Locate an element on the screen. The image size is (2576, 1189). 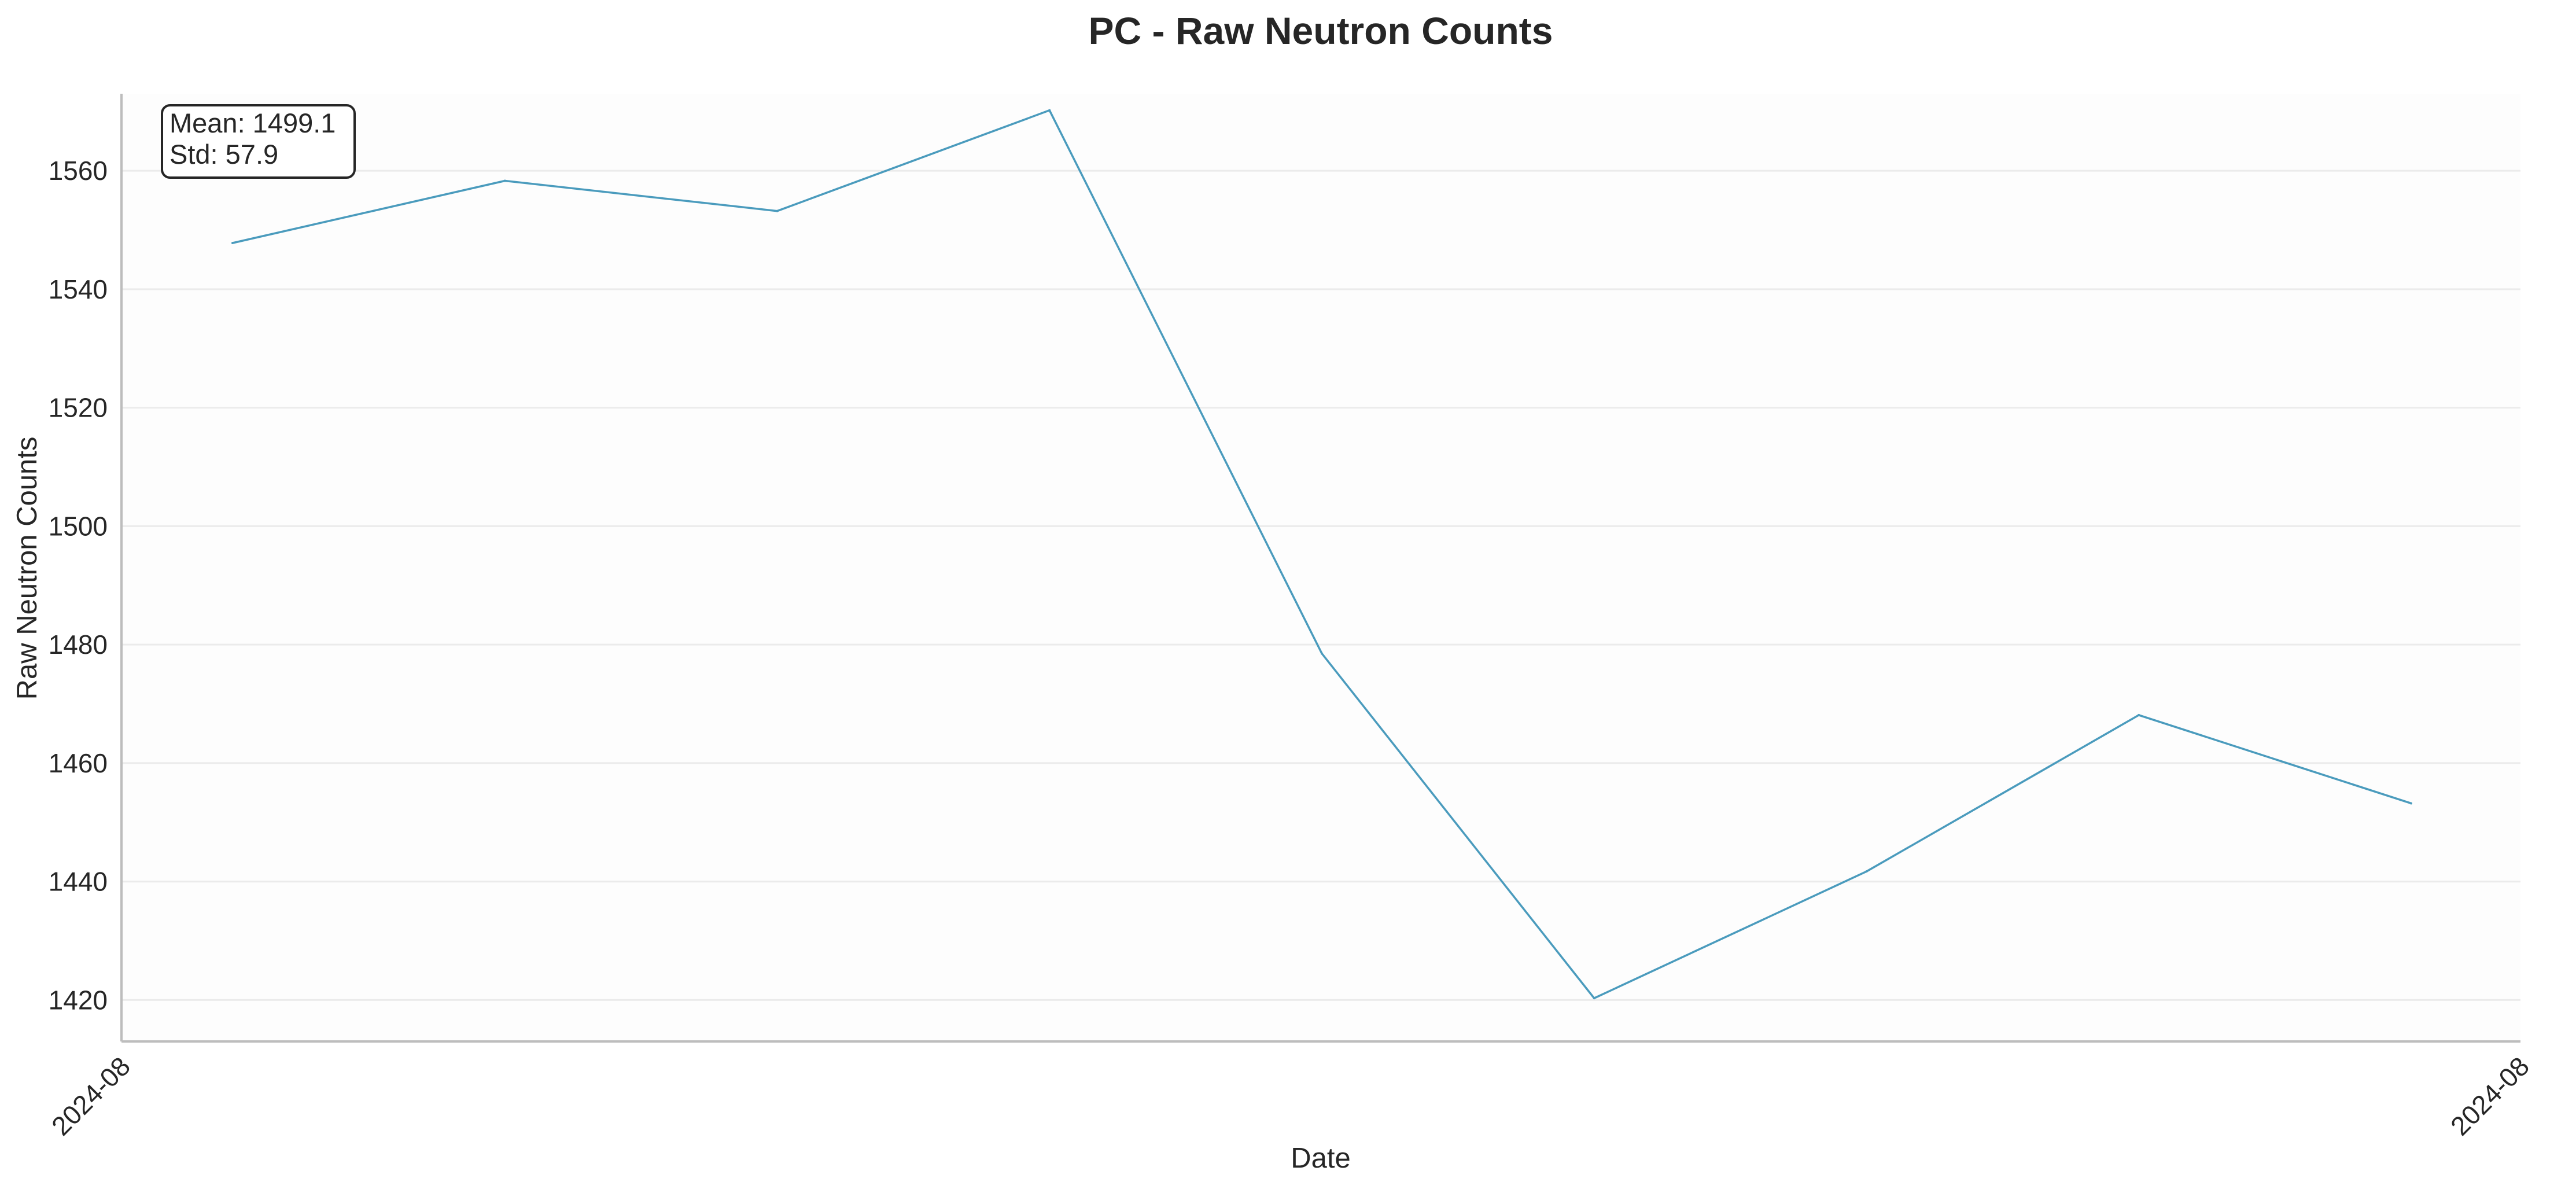
y-axis-label: Raw Neutron Counts is located at coordinates (27, 568).